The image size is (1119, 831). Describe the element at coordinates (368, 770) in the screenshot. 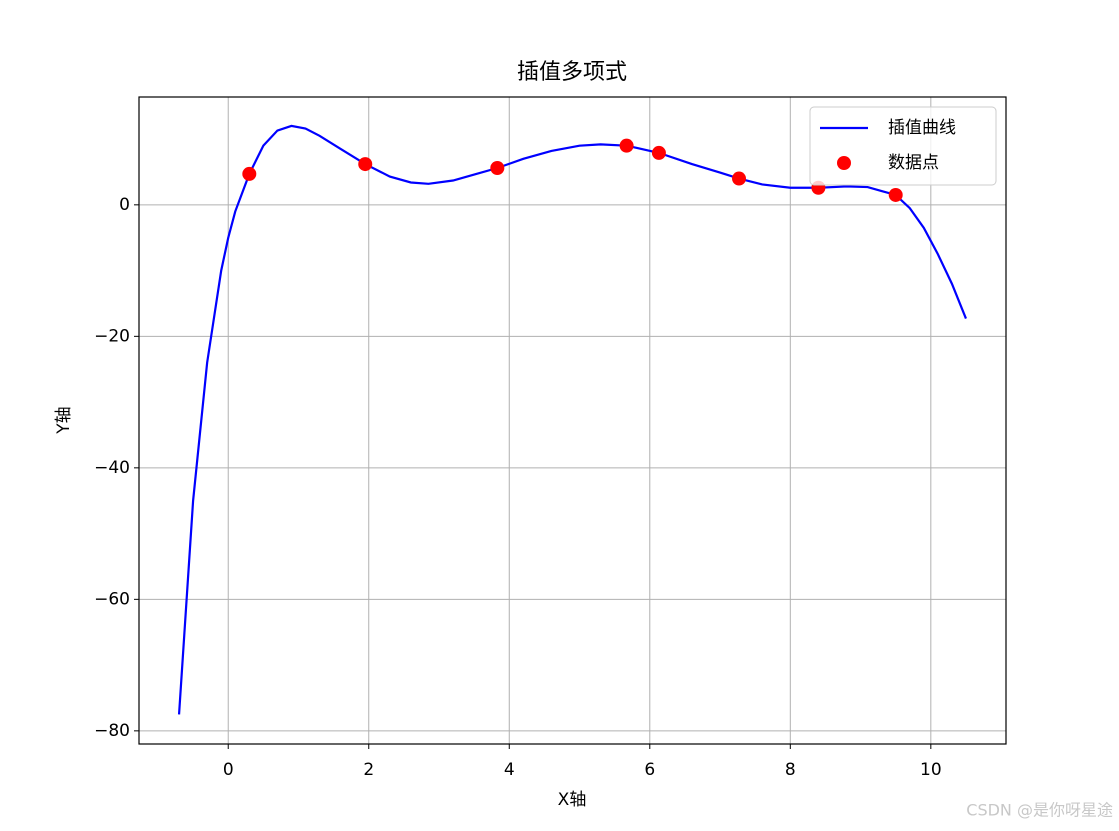

I see `x-tick-label: 2` at that location.